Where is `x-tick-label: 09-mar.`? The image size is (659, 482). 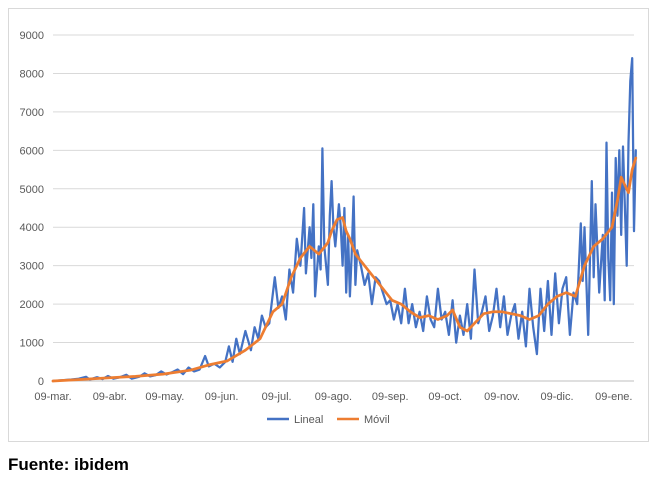
x-tick-label: 09-mar. is located at coordinates (52, 397).